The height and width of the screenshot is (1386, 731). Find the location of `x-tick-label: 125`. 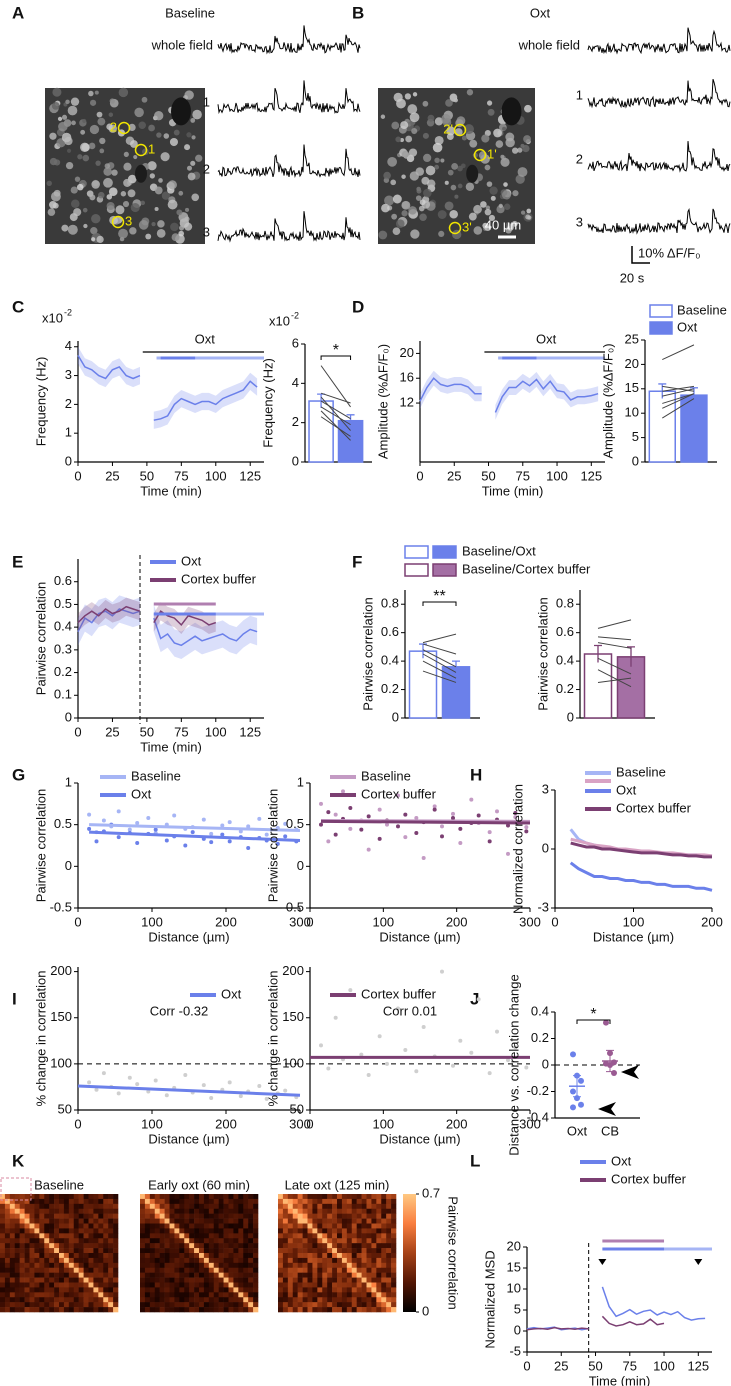

x-tick-label: 125 is located at coordinates (250, 731).